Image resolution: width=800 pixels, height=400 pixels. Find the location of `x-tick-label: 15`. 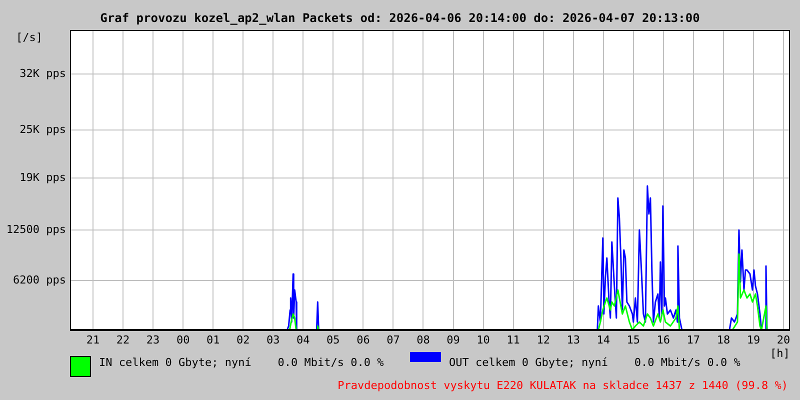

x-tick-label: 15 is located at coordinates (633, 339).